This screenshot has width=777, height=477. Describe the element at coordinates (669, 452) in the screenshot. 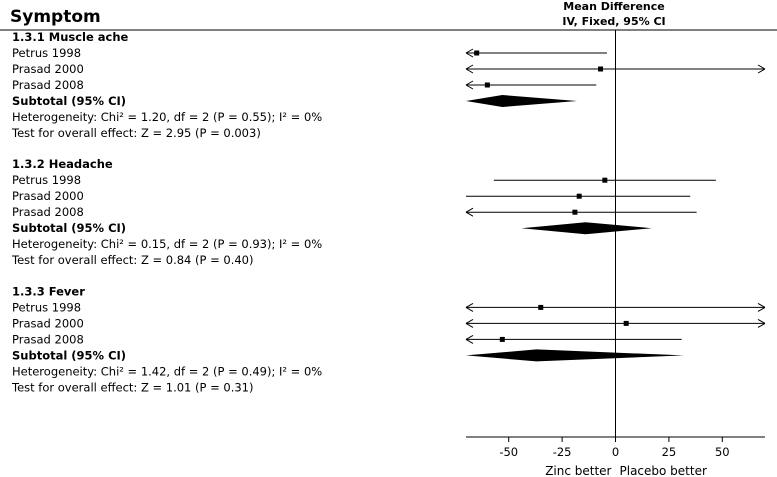

I see `x-tick-label: 25` at that location.